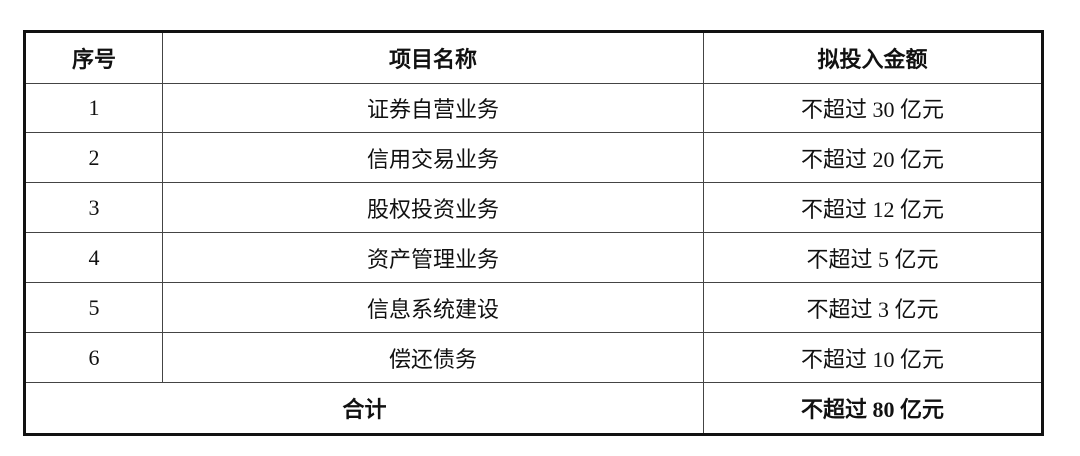 Image resolution: width=1080 pixels, height=456 pixels. Describe the element at coordinates (93, 308) in the screenshot. I see `row-no: 5` at that location.